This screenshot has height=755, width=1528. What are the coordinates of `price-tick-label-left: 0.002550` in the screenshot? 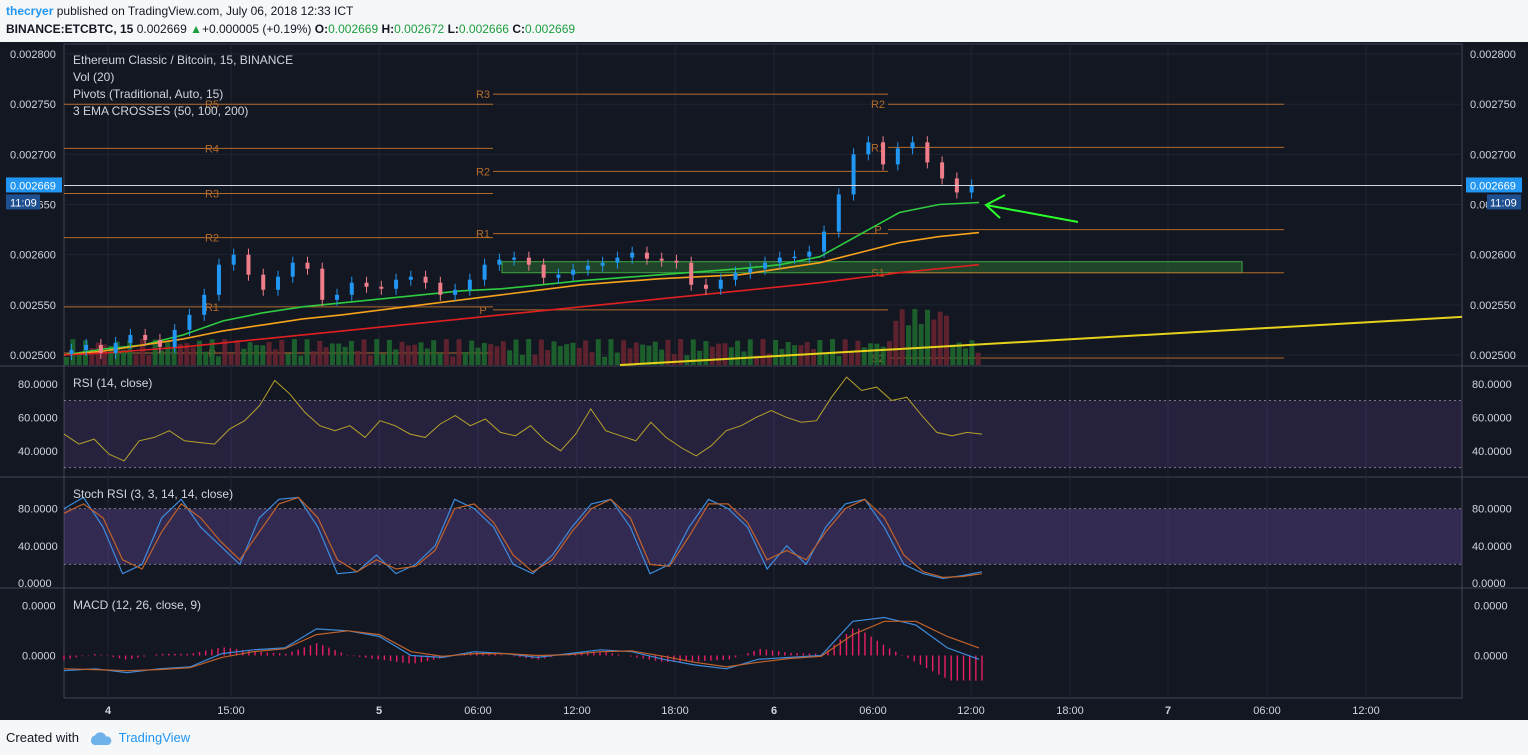 It's located at (33, 306).